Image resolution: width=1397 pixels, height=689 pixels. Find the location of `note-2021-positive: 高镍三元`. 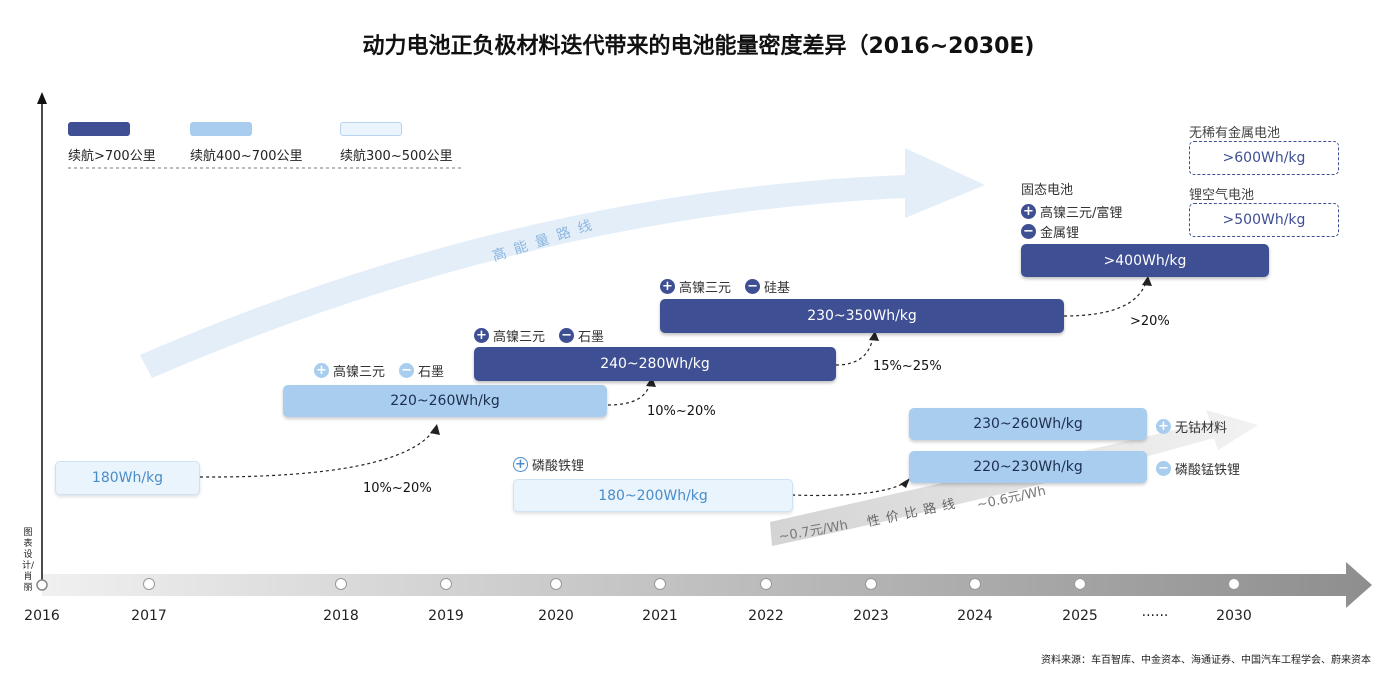

note-2021-positive: 高镍三元 is located at coordinates (705, 288).